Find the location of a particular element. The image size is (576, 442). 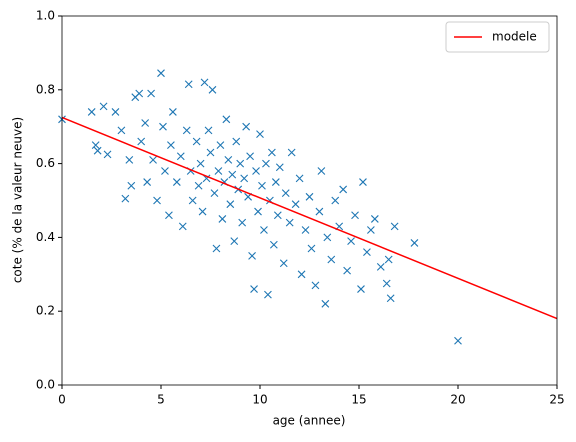

y-tick-label: 0.4 is located at coordinates (45, 237).